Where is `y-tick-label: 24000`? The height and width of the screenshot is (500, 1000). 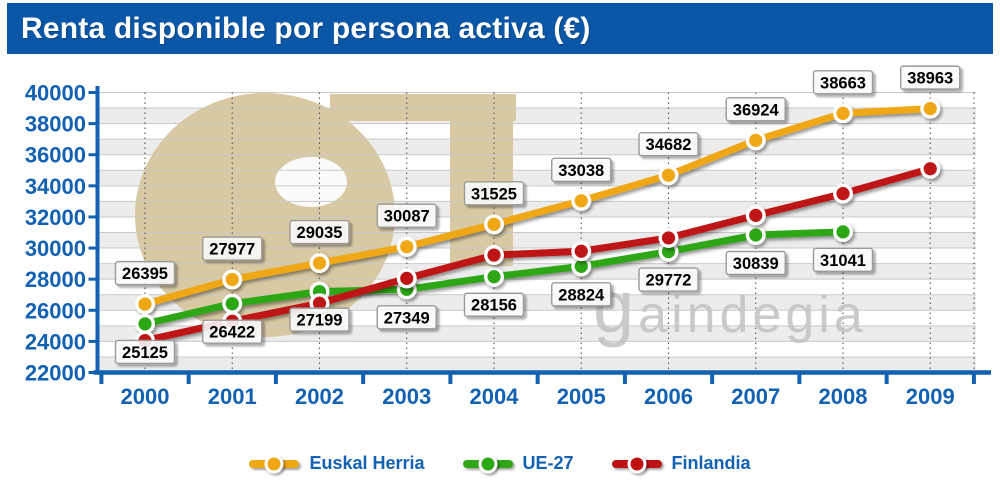 y-tick-label: 24000 is located at coordinates (55, 341).